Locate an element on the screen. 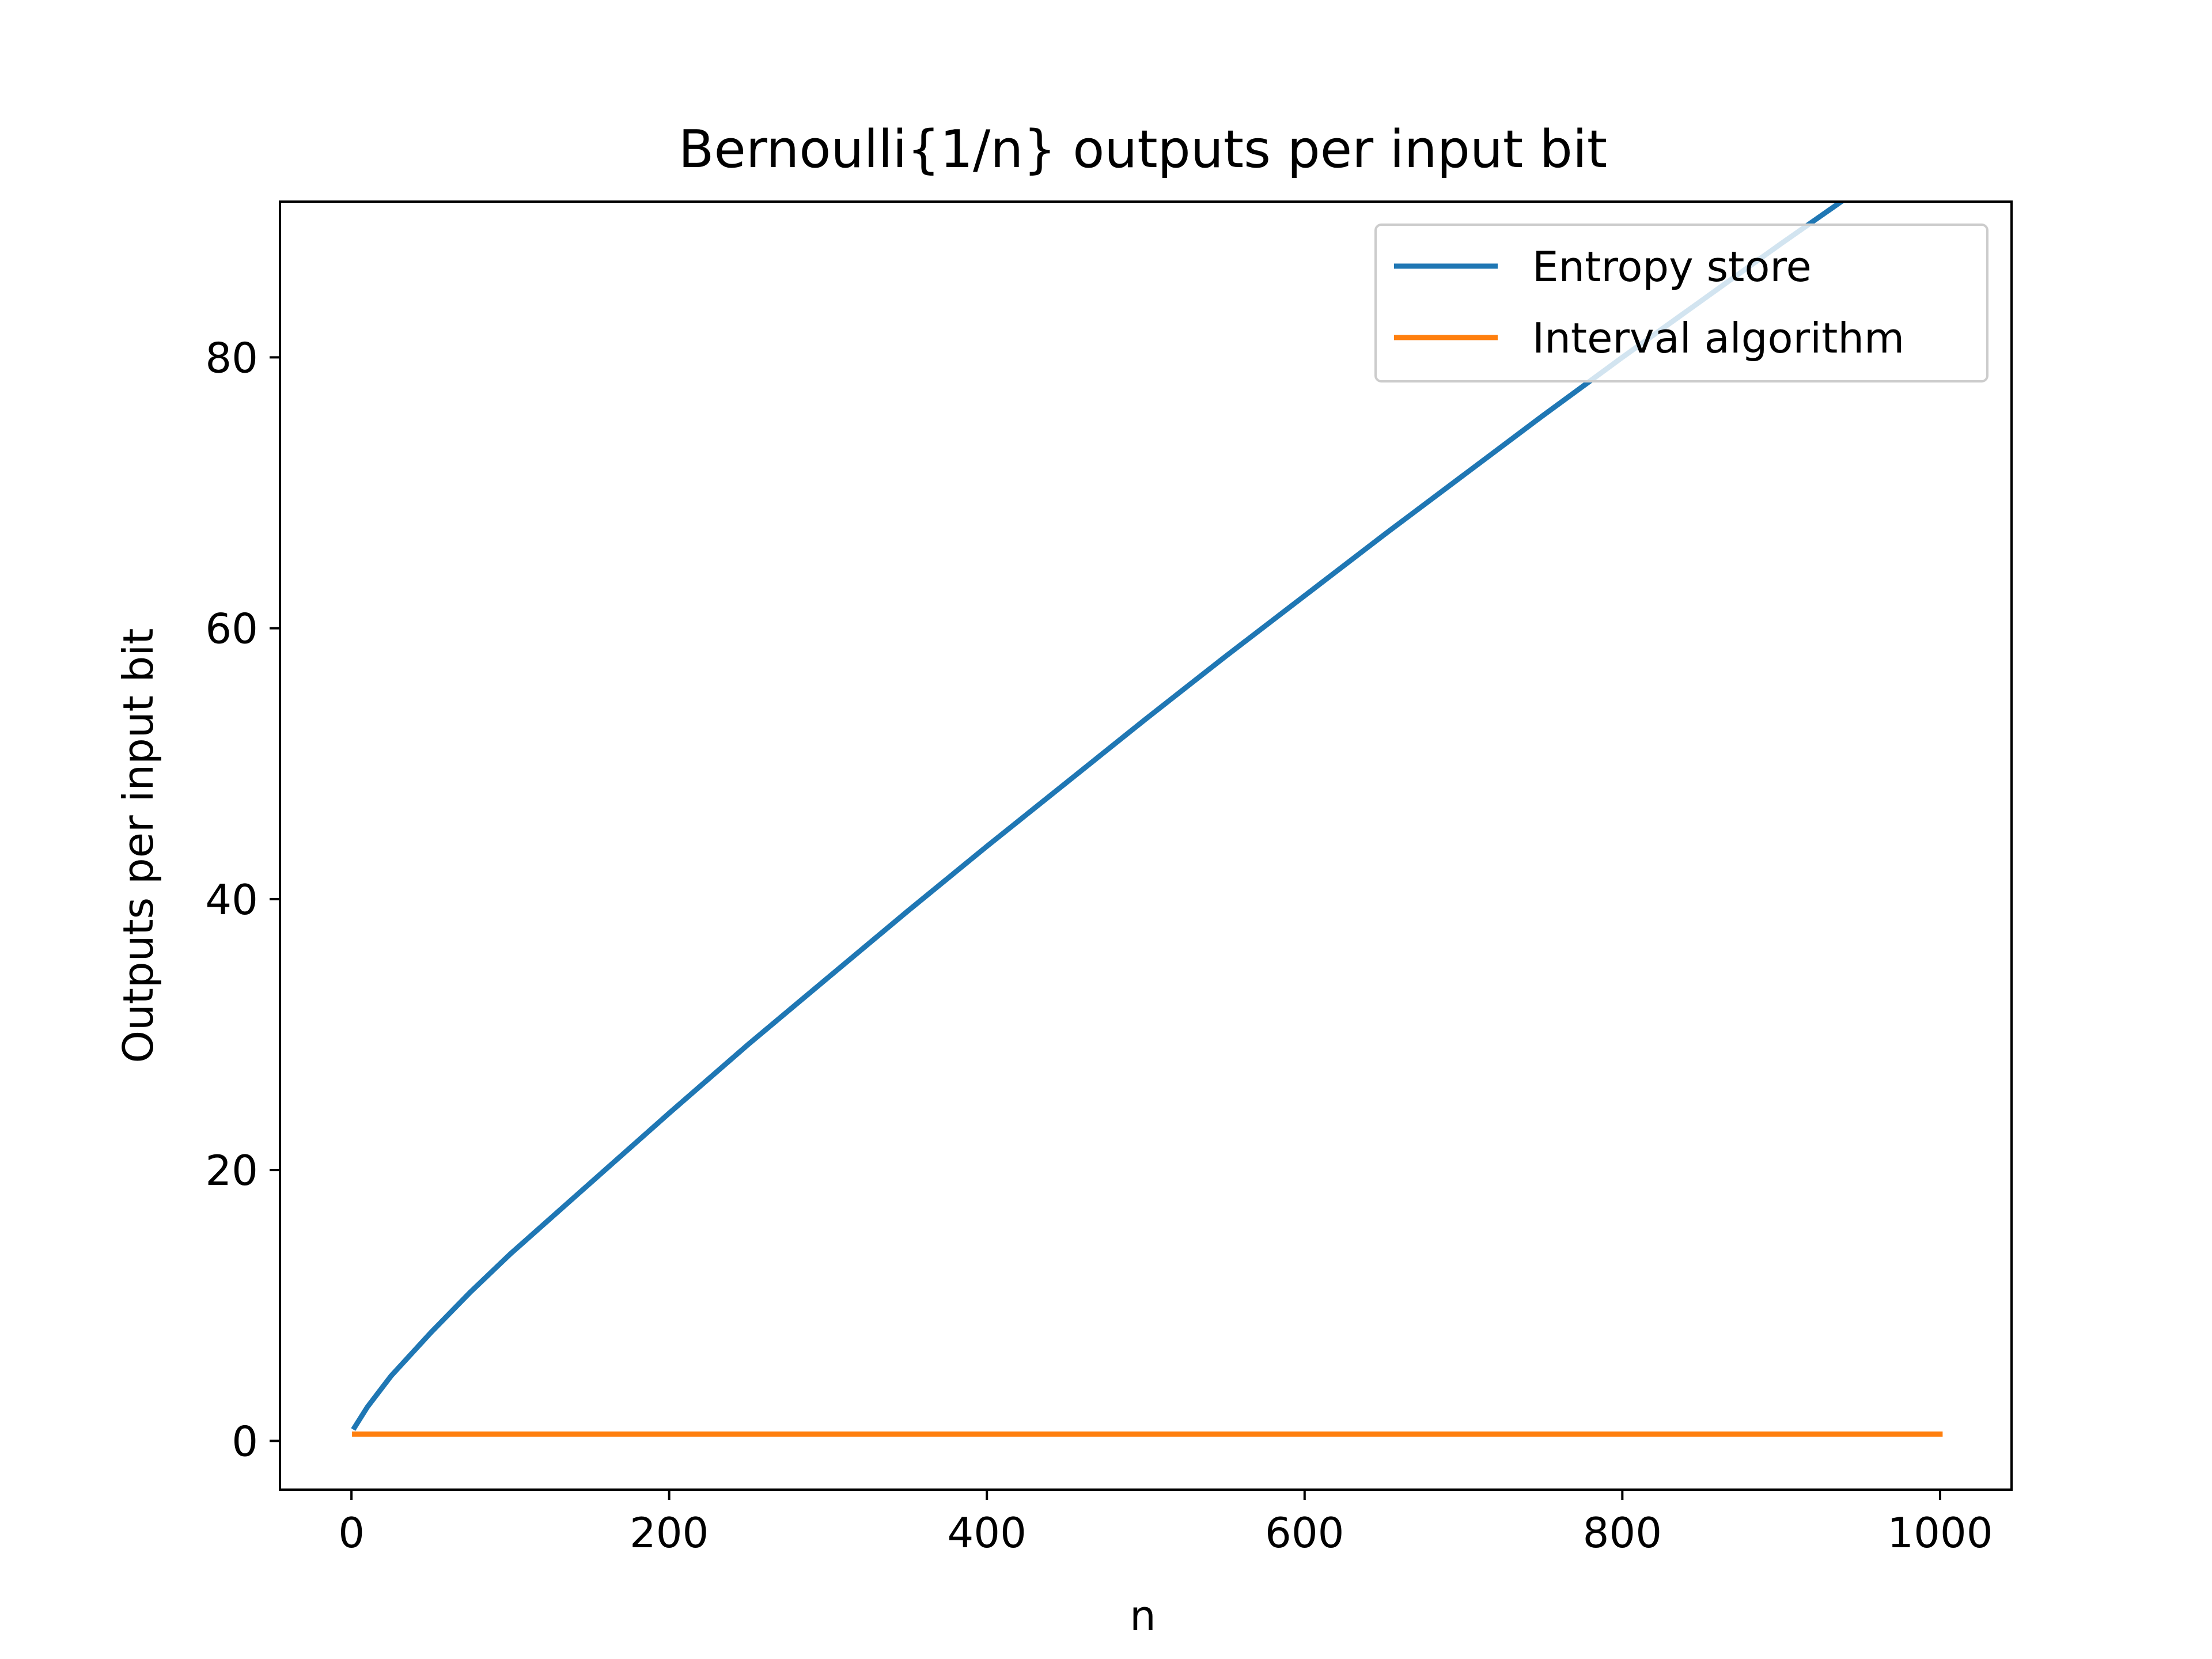 This screenshot has height=1659, width=2212. y-tick-label-2: 40 is located at coordinates (231, 900).